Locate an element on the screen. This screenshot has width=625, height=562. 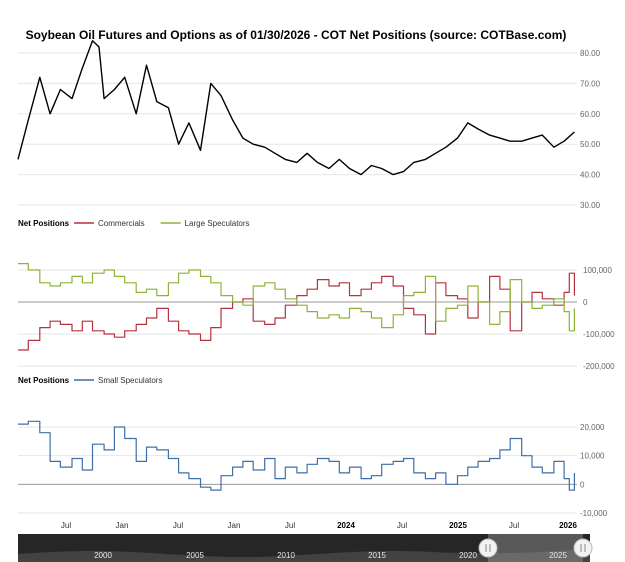
y-tick-label: 40.00 is located at coordinates (590, 175).